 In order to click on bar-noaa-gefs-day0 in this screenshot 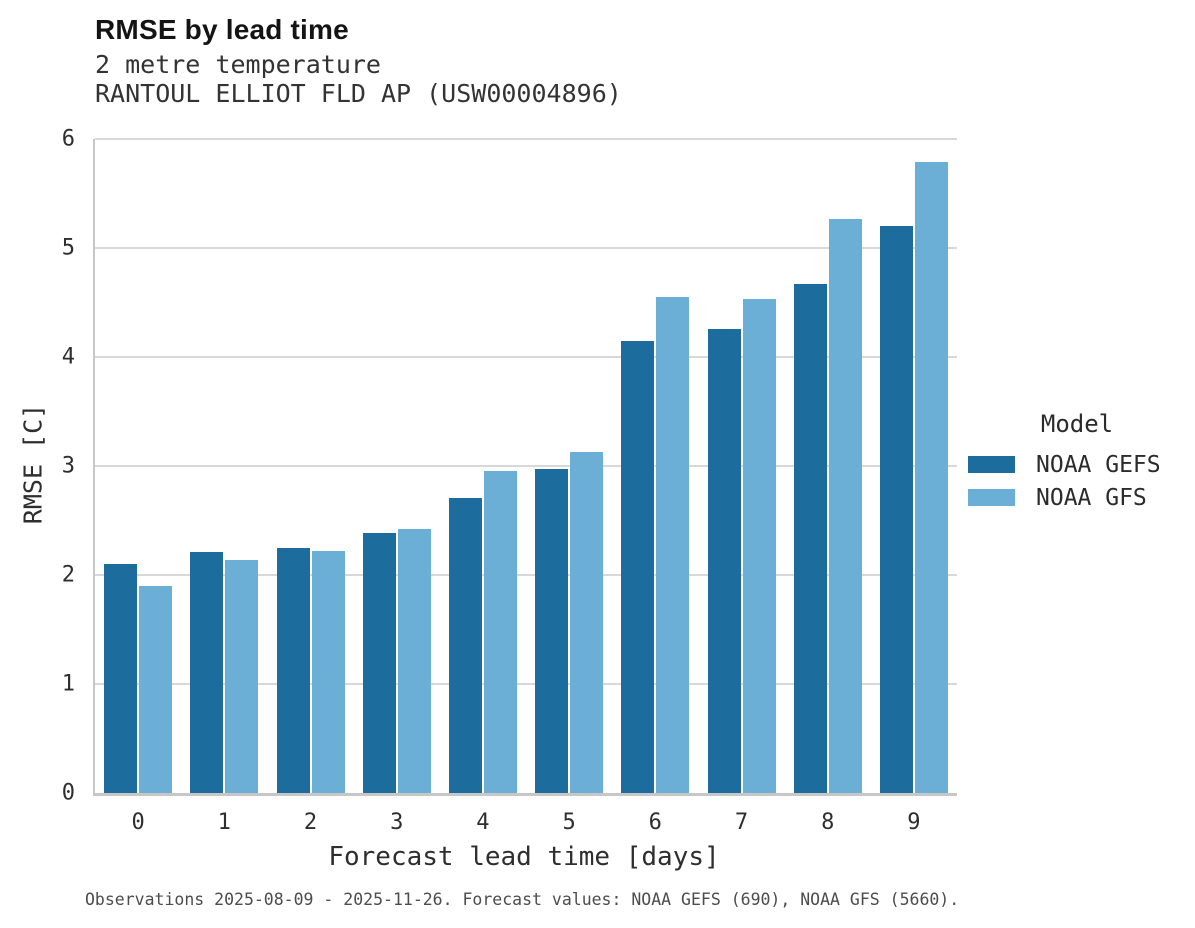, I will do `click(121, 678)`.